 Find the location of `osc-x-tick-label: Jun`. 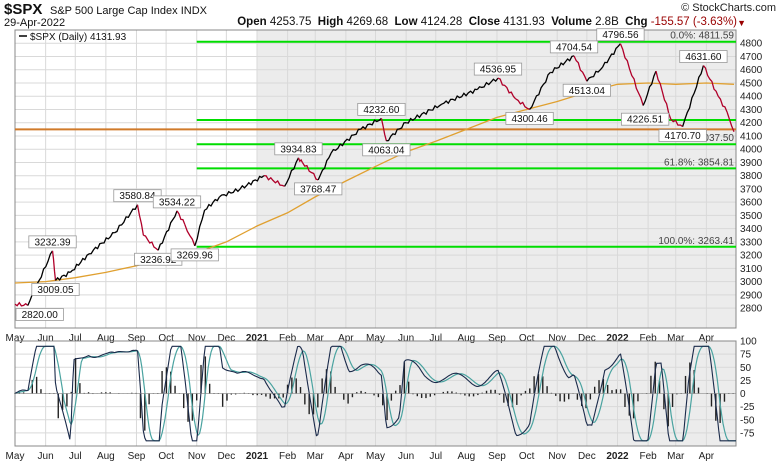

osc-x-tick-label: Jun is located at coordinates (46, 456).